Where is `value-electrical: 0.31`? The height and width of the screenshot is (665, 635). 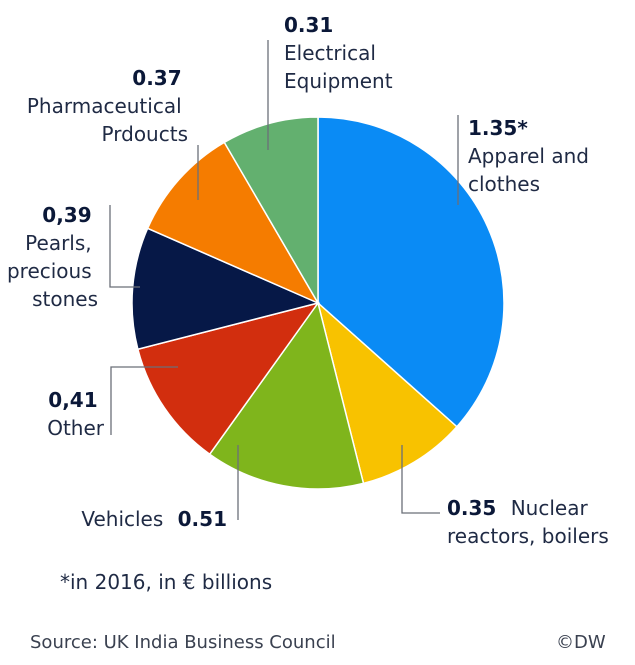
value-electrical: 0.31 is located at coordinates (308, 25).